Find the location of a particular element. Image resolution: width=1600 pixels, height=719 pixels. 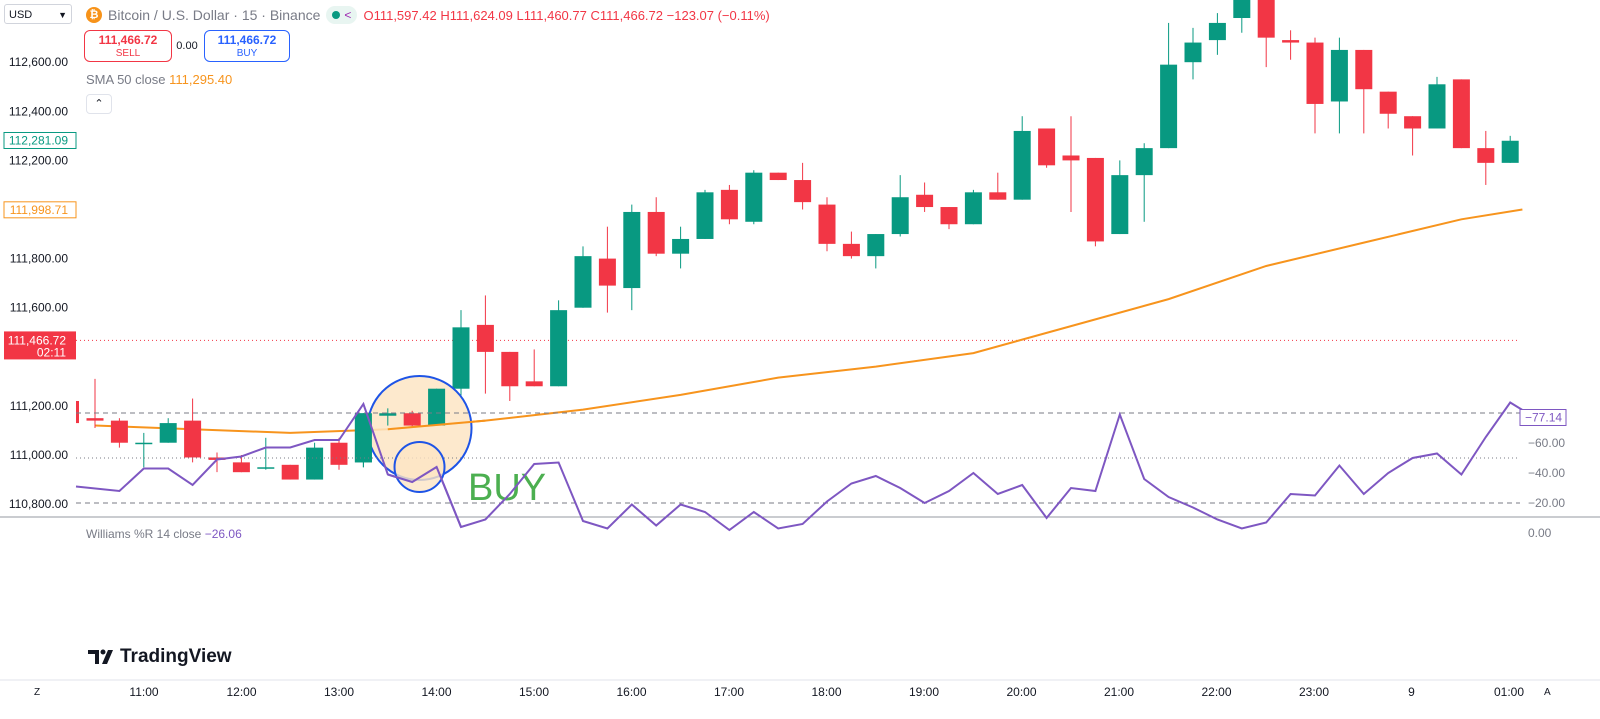

tradingview-logo: TradingView is located at coordinates (160, 657).